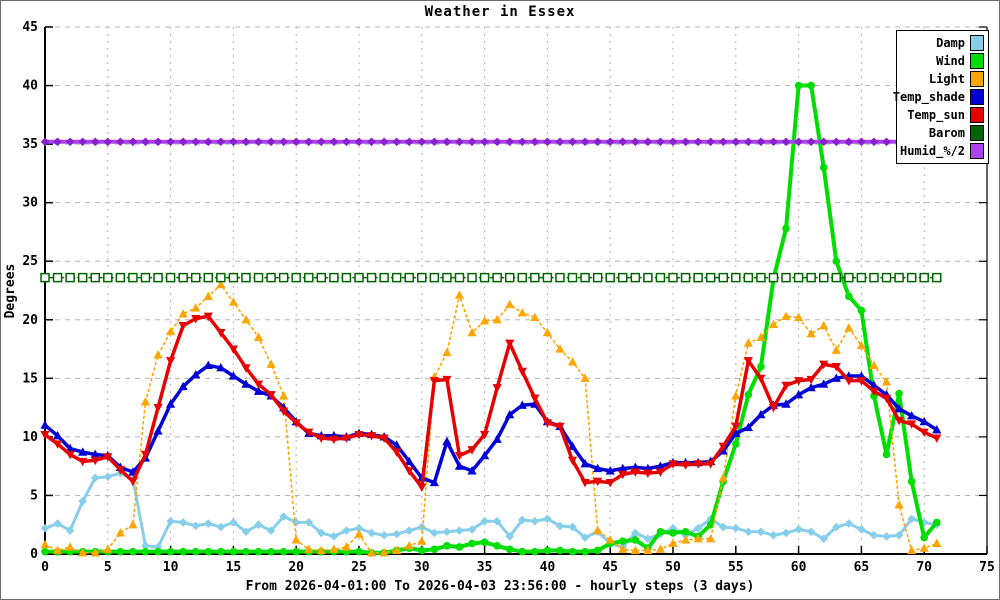 The width and height of the screenshot is (1000, 600). Describe the element at coordinates (862, 567) in the screenshot. I see `x-tick-label: 65` at that location.